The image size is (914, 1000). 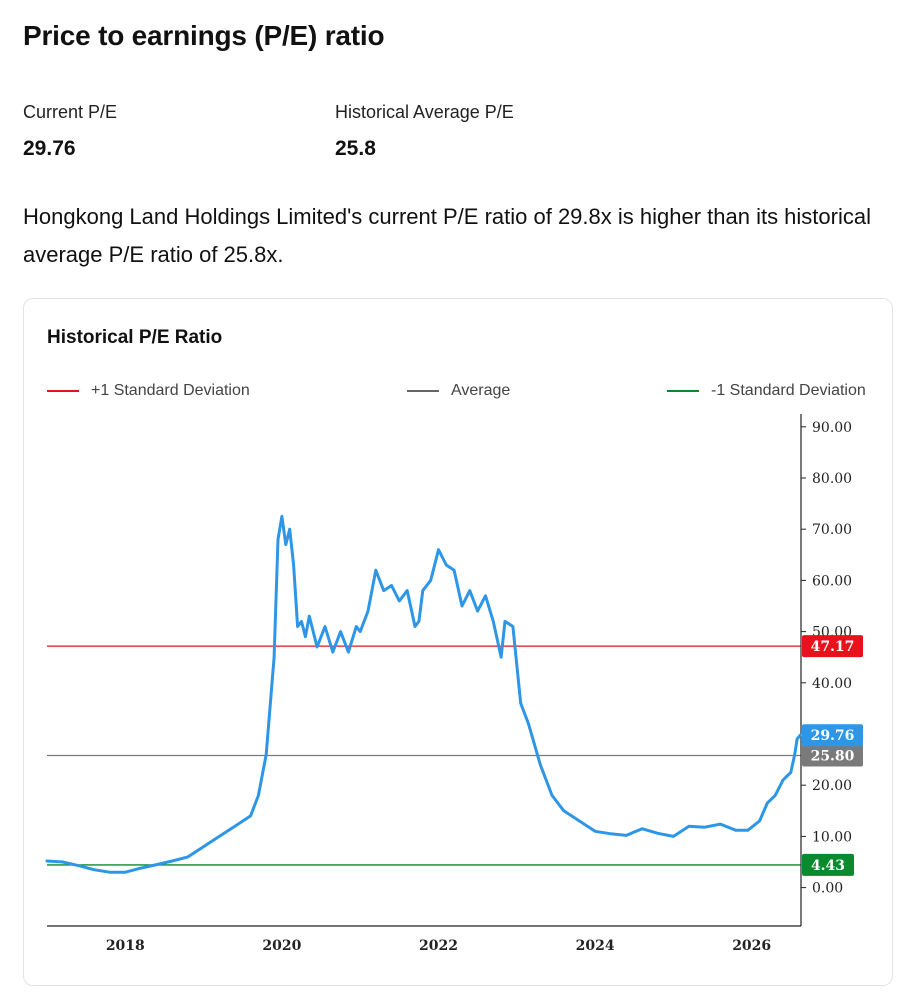 What do you see at coordinates (832, 428) in the screenshot?
I see `y-tick-label-0: 90.00` at bounding box center [832, 428].